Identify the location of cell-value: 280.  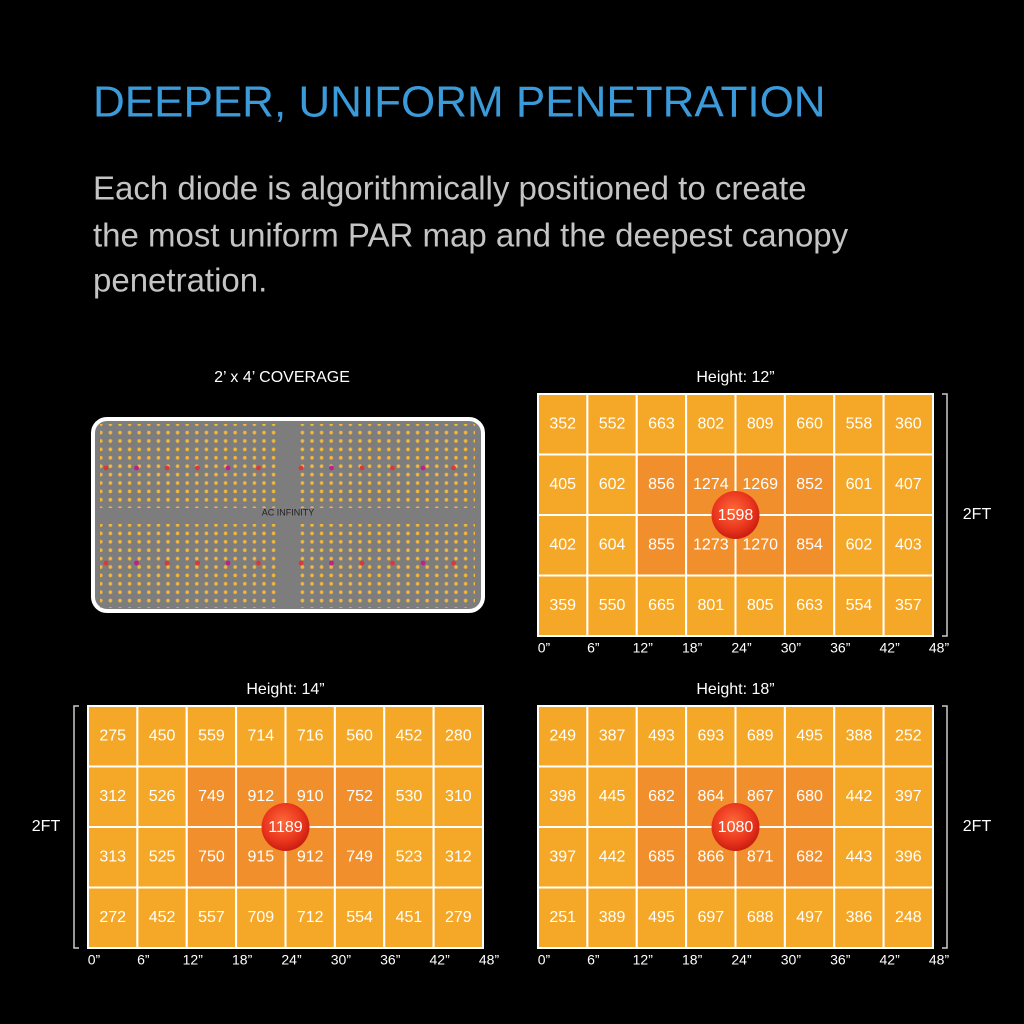
(458, 735).